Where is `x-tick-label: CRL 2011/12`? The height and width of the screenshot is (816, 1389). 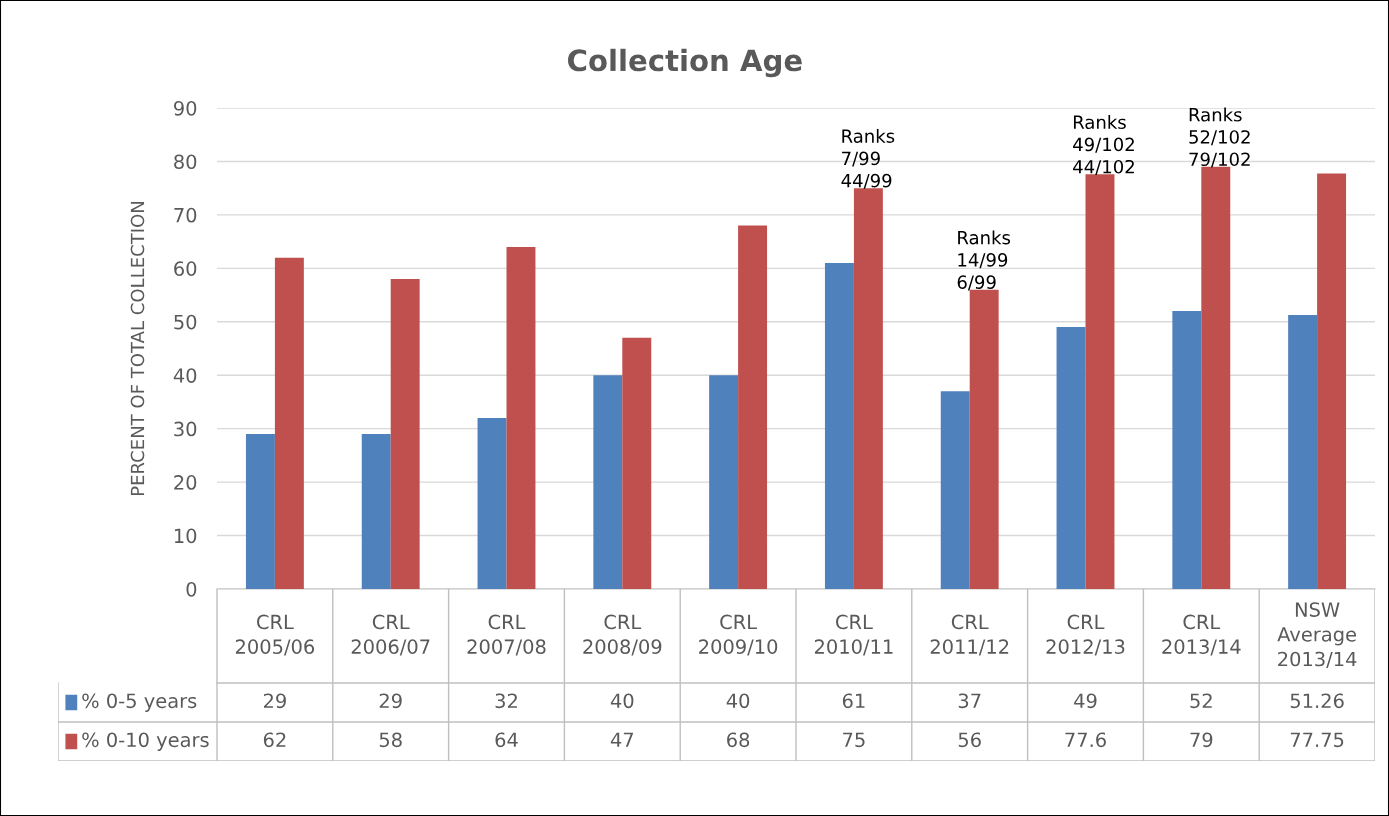 x-tick-label: CRL 2011/12 is located at coordinates (969, 635).